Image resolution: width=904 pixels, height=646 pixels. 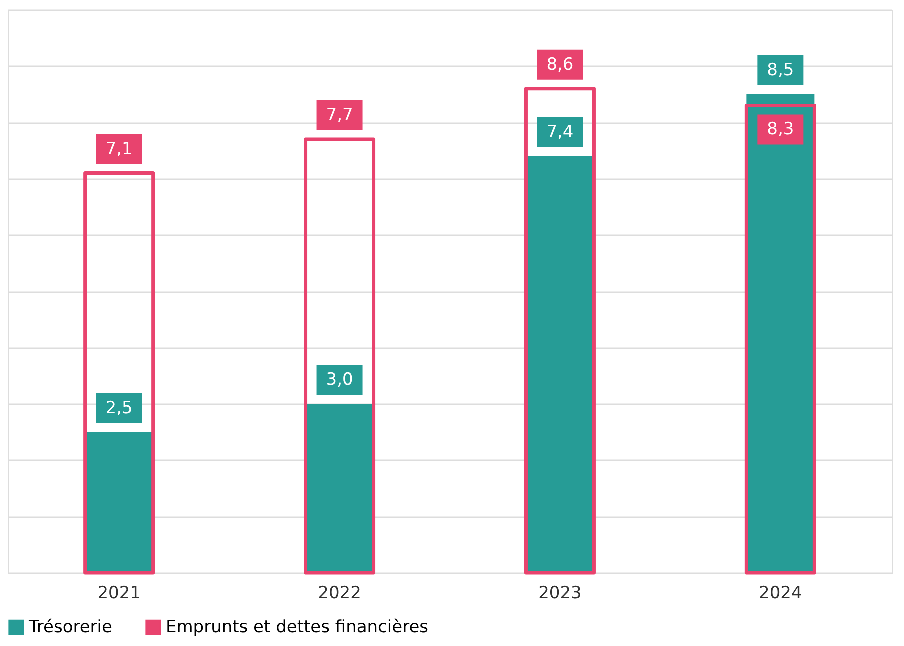 I want to click on x-tick-label: 2024, so click(x=780, y=594).